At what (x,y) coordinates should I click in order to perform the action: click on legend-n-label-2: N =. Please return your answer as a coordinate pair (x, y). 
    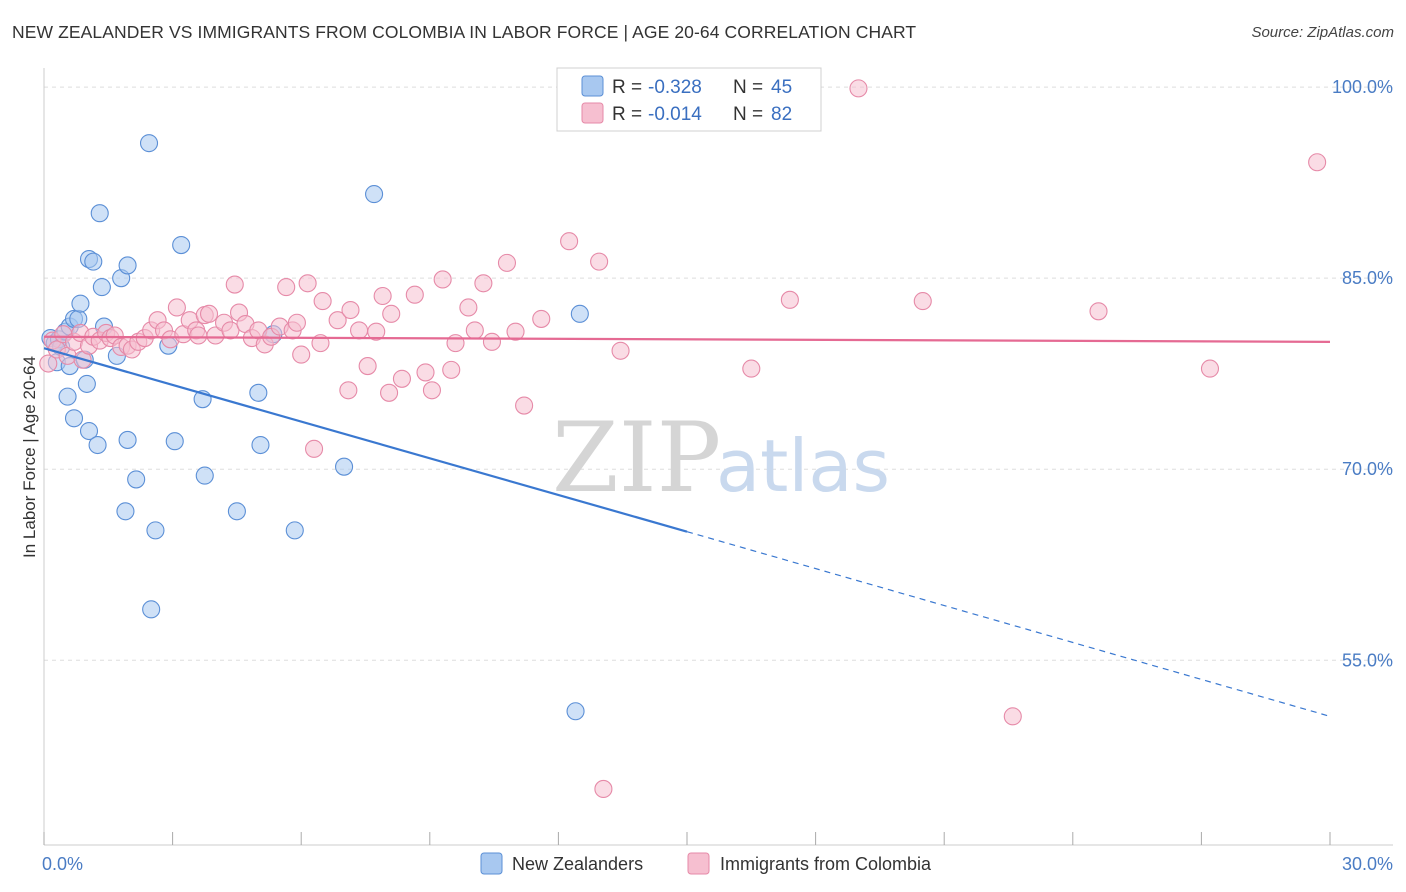
    Looking at the image, I should click on (748, 114).